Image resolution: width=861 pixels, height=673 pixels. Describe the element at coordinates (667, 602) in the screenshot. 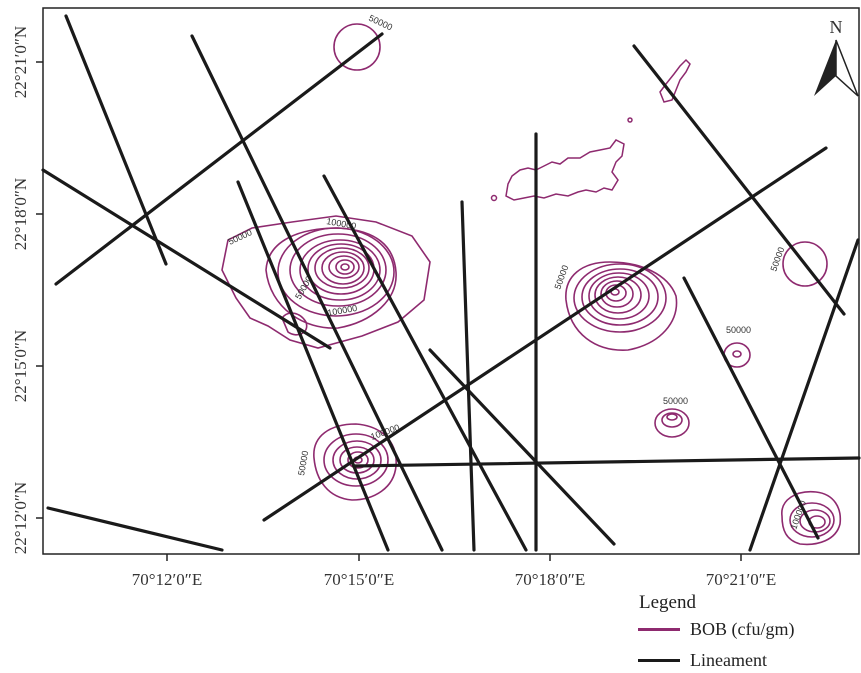

I see `legend-title: Legend` at that location.